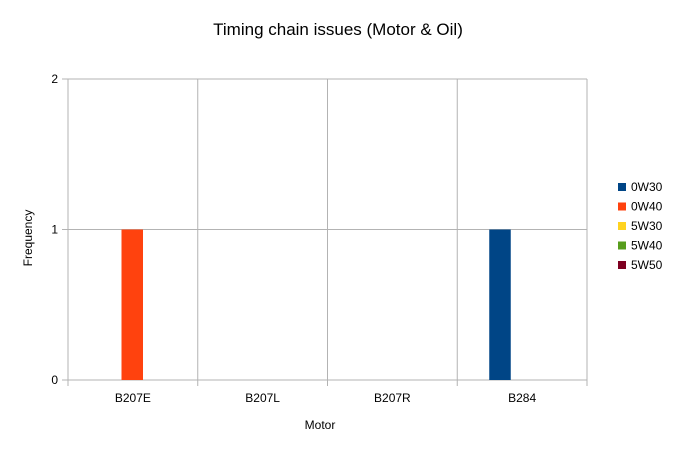  What do you see at coordinates (133, 398) in the screenshot?
I see `x-tick-label: B207E` at bounding box center [133, 398].